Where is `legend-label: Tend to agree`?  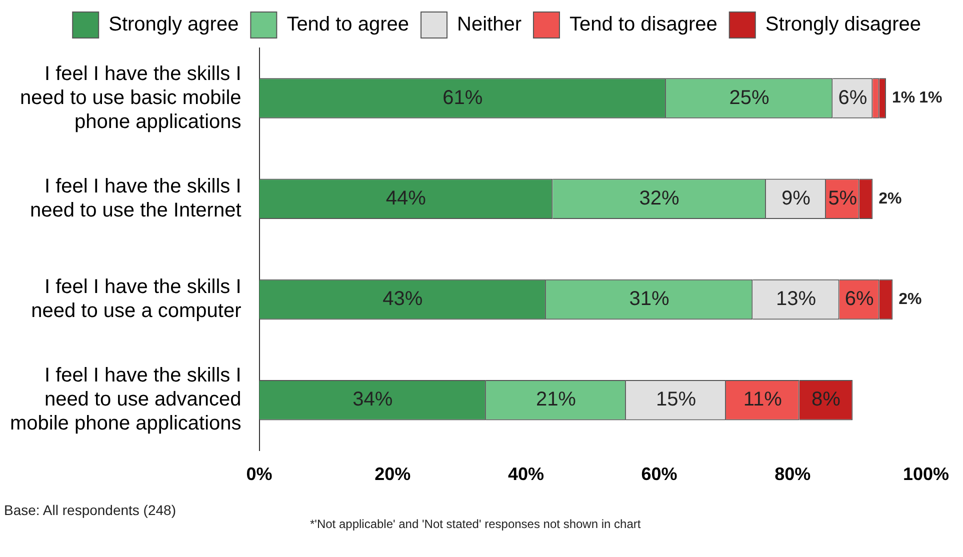
legend-label: Tend to agree is located at coordinates (348, 25).